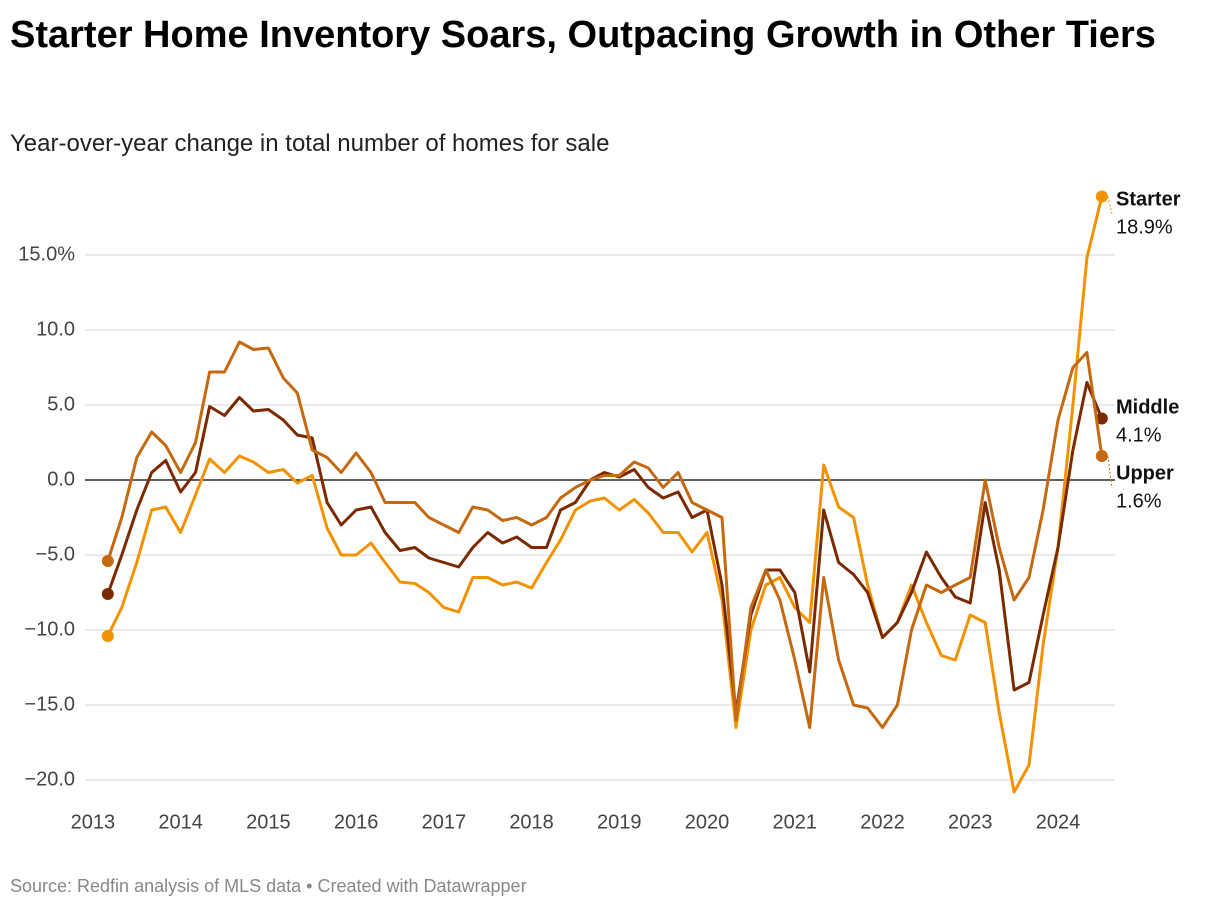  Describe the element at coordinates (1058, 822) in the screenshot. I see `x-tick-label: 2024` at that location.